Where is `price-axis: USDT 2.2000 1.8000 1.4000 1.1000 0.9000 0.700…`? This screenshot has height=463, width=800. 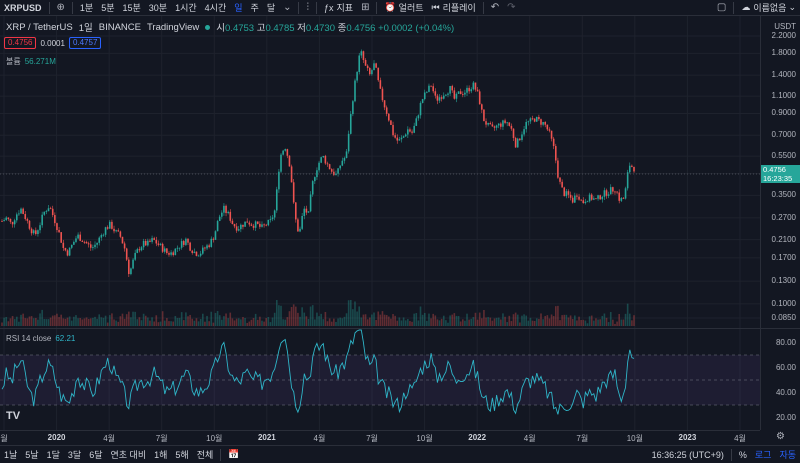 price-axis: USDT 2.2000 1.8000 1.4000 1.1000 0.9000 0.700… is located at coordinates (780, 223).